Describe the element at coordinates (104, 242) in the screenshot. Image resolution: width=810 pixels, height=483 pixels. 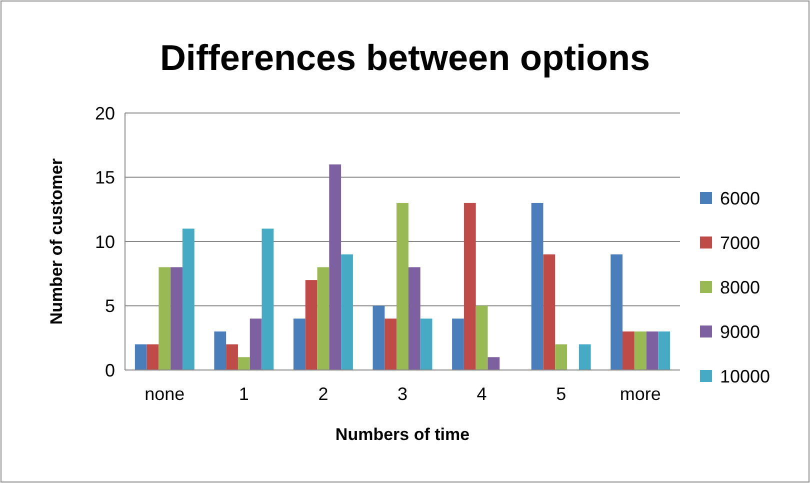
I see `y-tick-label: 10` at that location.